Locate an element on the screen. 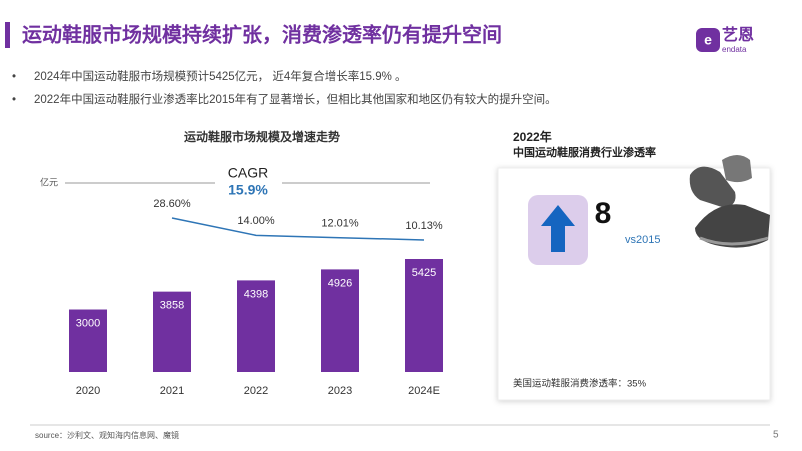 The image size is (802, 451). bar-label: 4926 is located at coordinates (340, 283).